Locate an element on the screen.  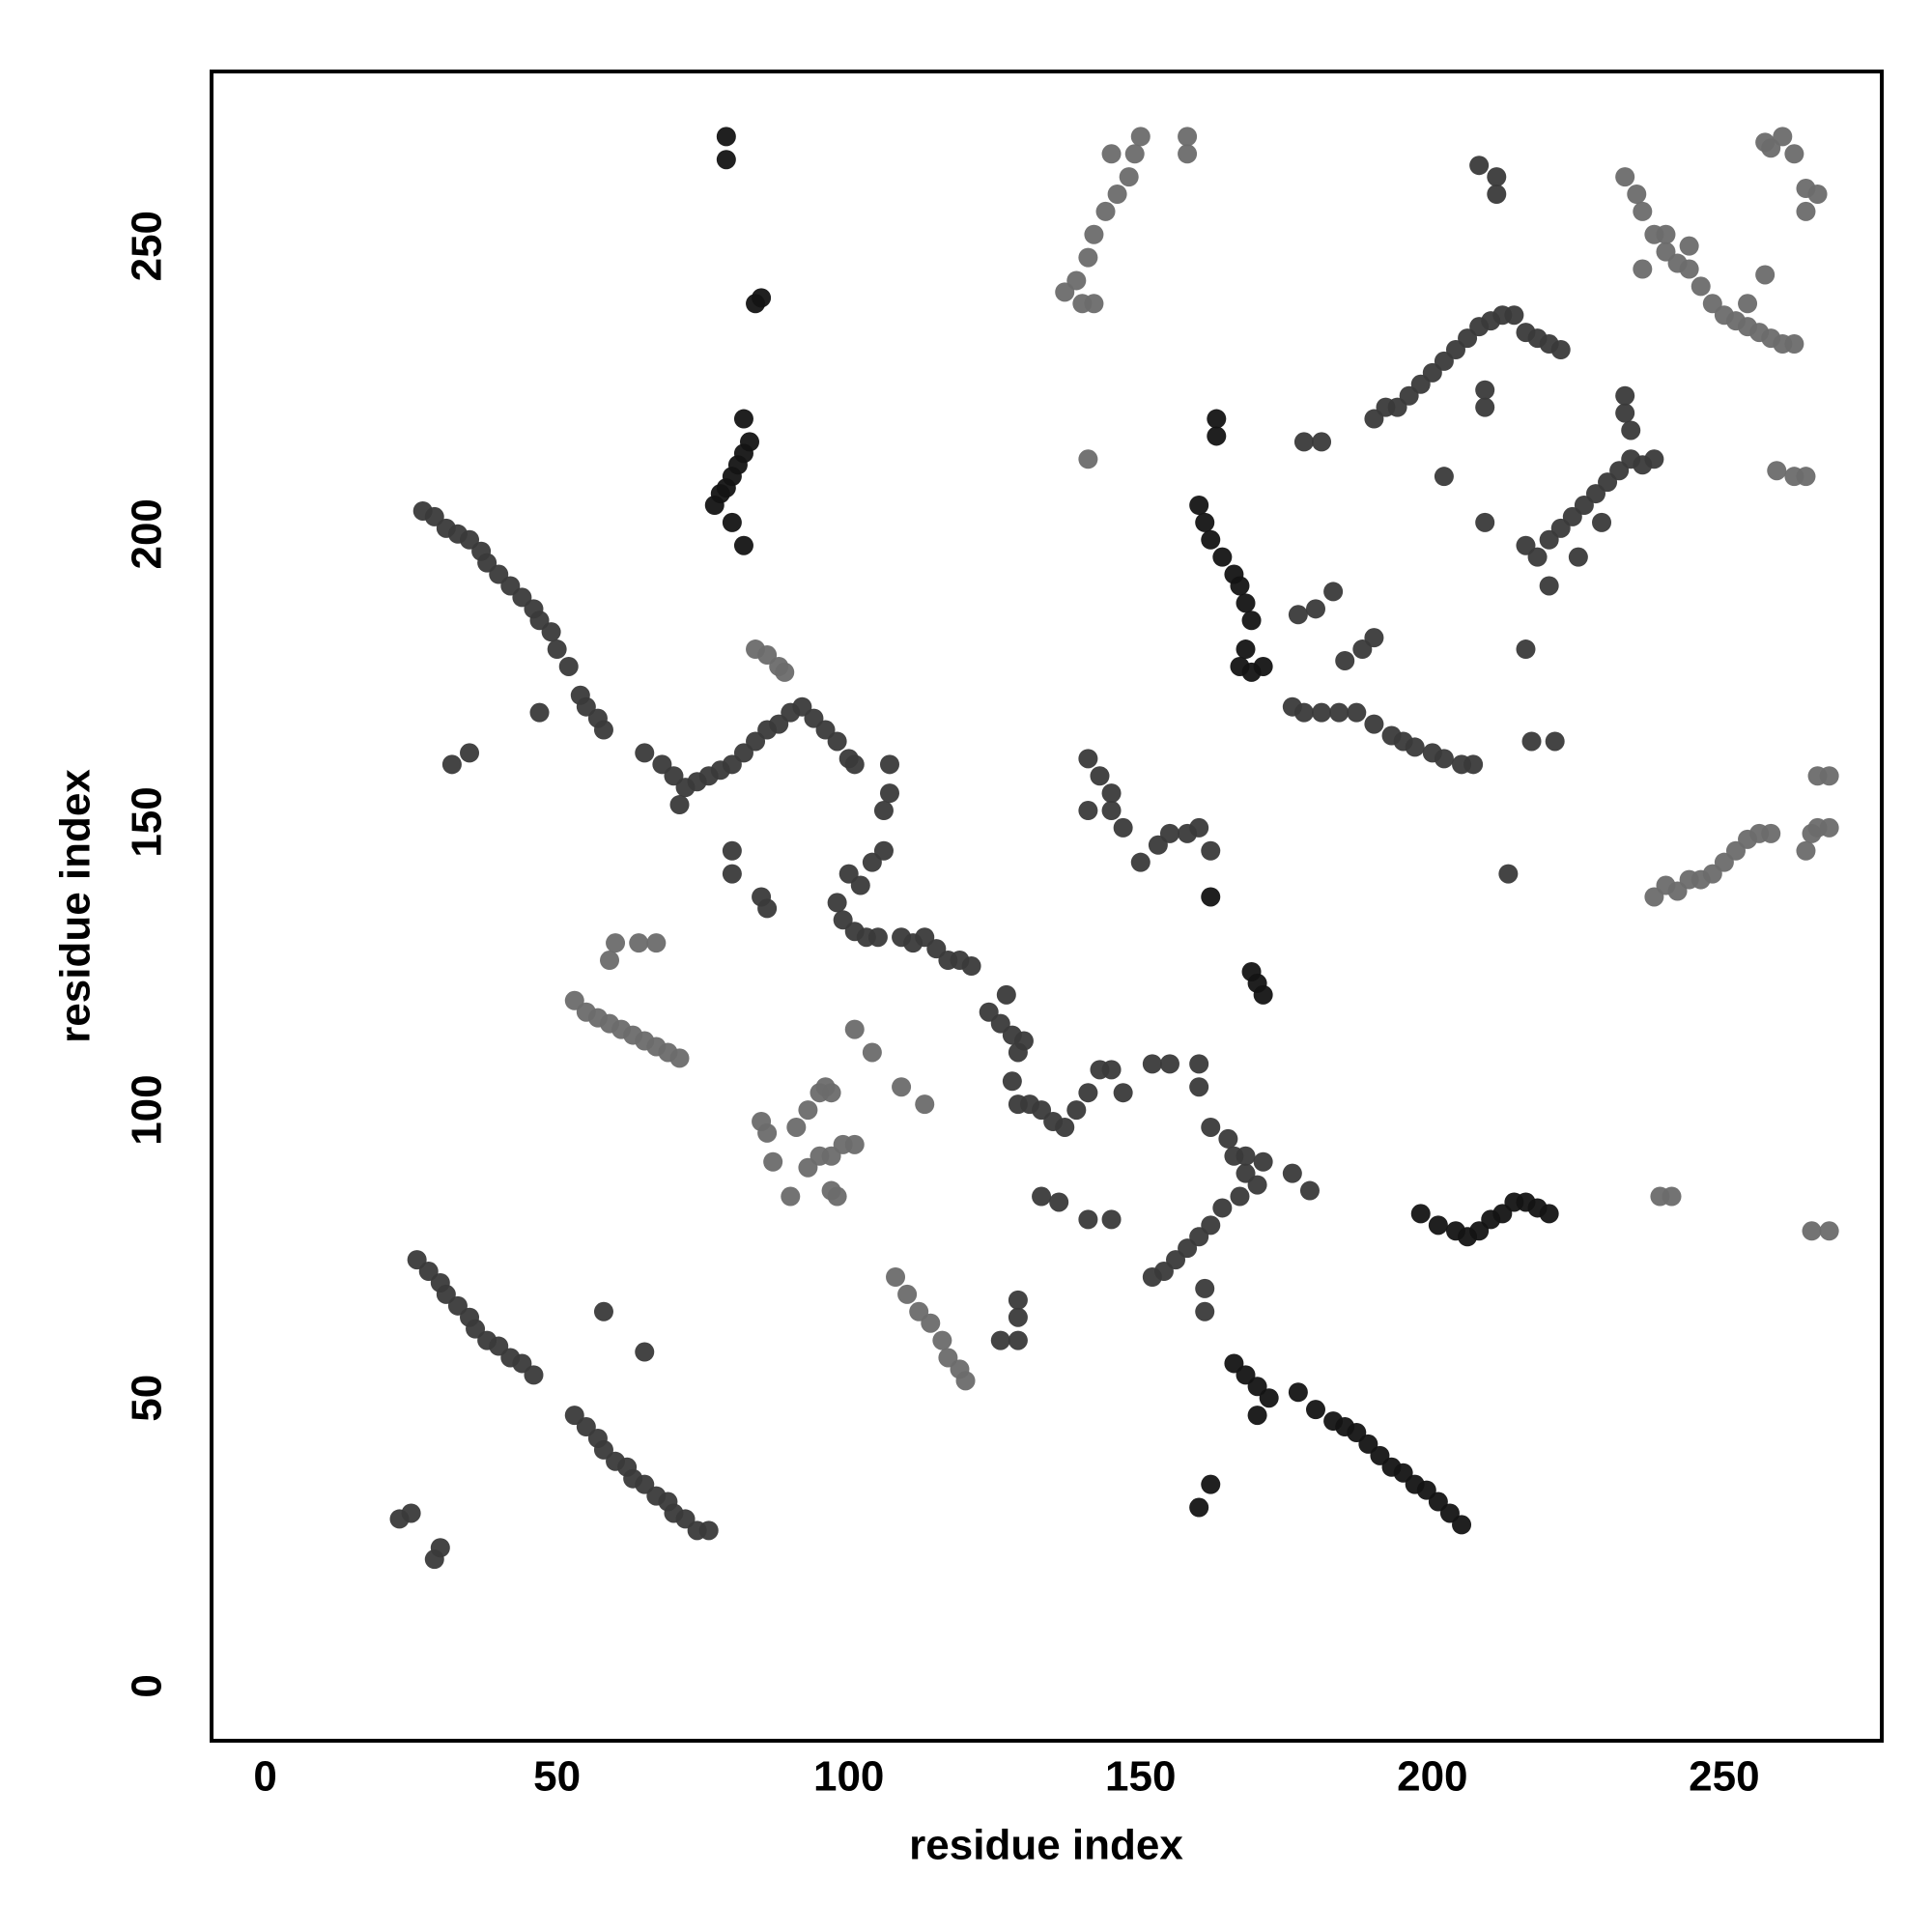
x-axis-label: residue index is located at coordinates (1046, 1845).